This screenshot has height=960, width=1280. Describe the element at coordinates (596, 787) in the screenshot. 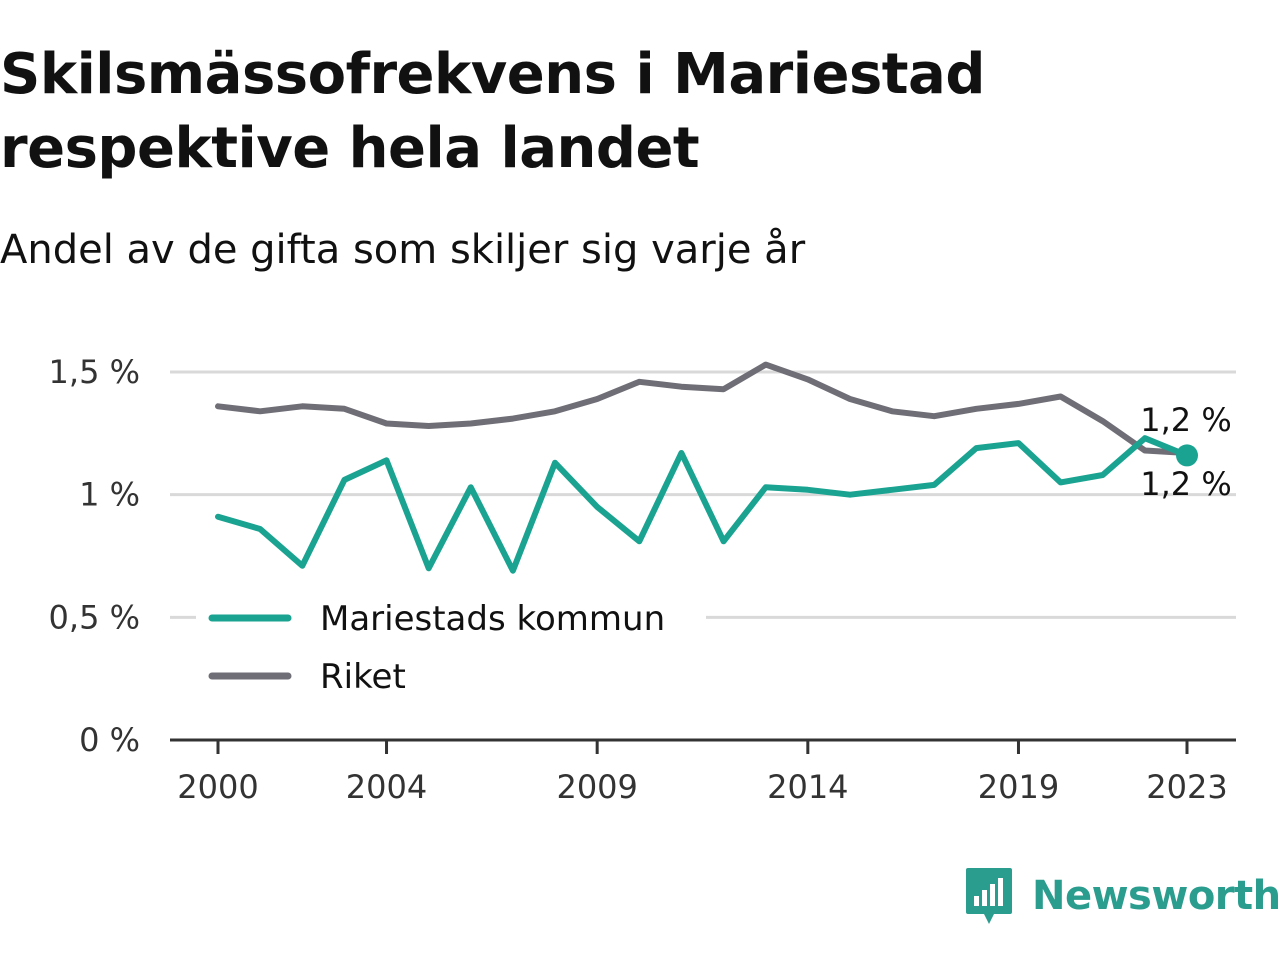

I see `x-tick-label: 2009` at that location.